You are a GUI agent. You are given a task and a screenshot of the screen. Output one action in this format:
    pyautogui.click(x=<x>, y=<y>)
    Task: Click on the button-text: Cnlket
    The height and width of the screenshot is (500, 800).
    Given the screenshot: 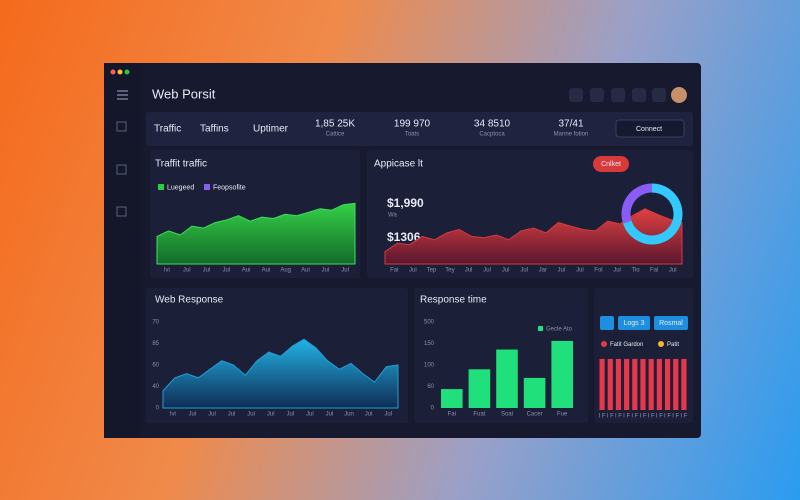 What is the action you would take?
    pyautogui.click(x=611, y=164)
    